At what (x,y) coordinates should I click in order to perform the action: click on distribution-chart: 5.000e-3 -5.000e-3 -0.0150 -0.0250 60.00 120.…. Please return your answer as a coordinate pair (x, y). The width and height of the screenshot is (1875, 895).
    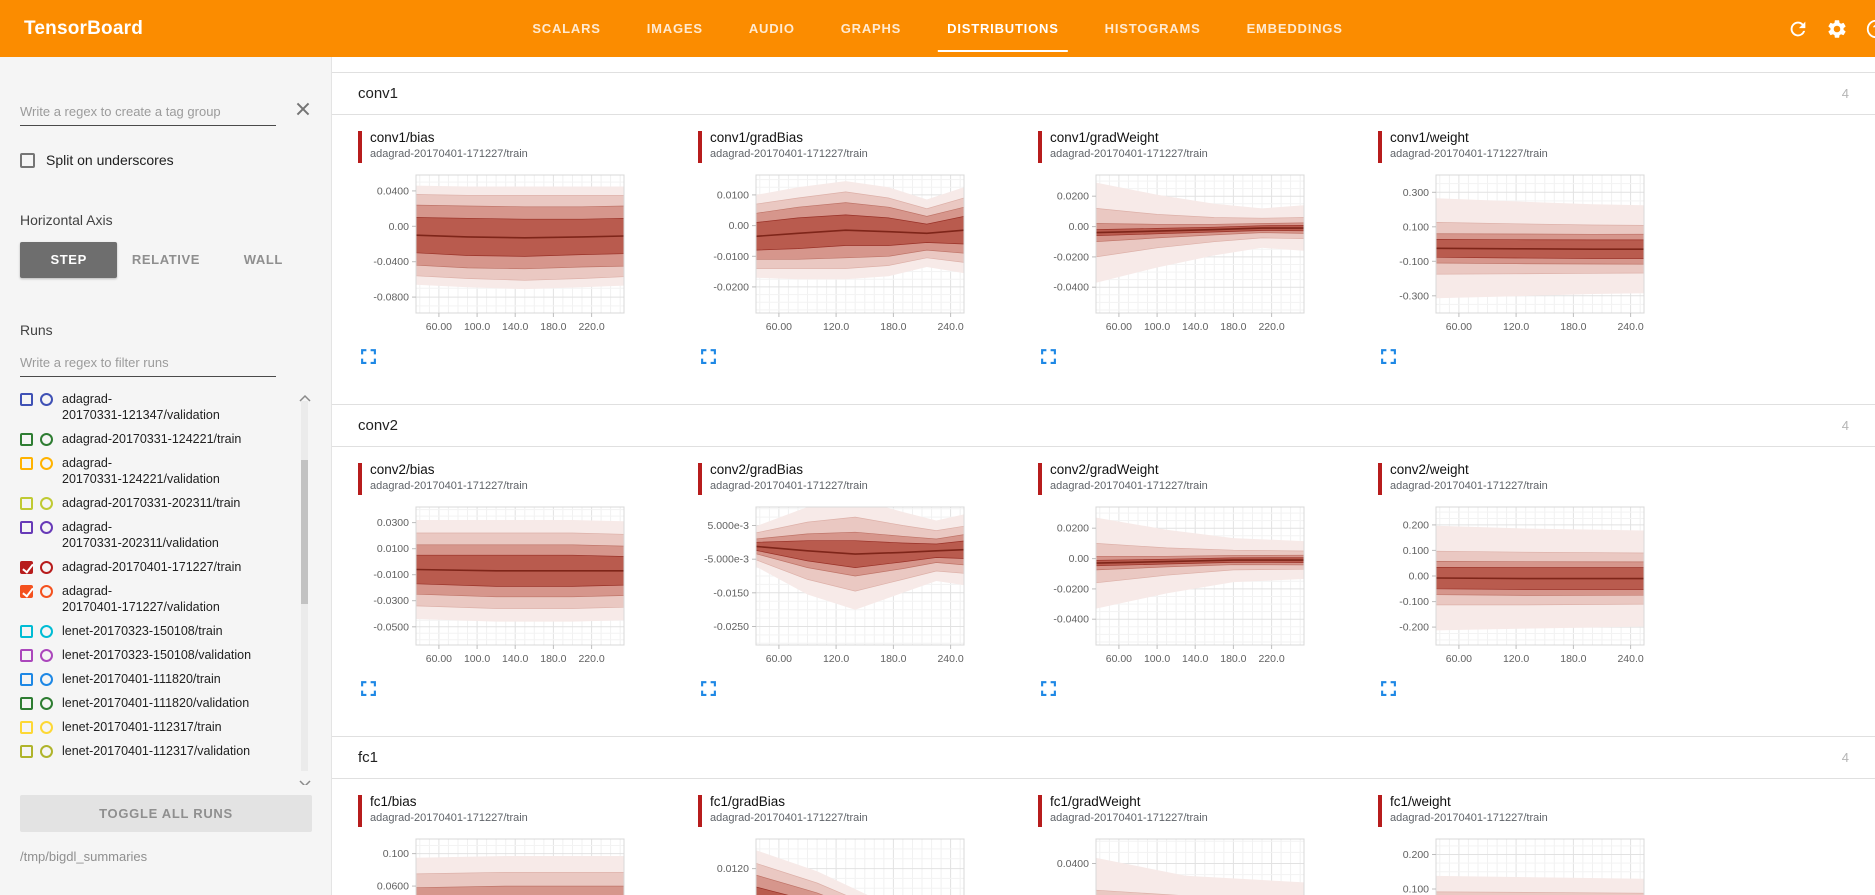
    Looking at the image, I should click on (848, 585).